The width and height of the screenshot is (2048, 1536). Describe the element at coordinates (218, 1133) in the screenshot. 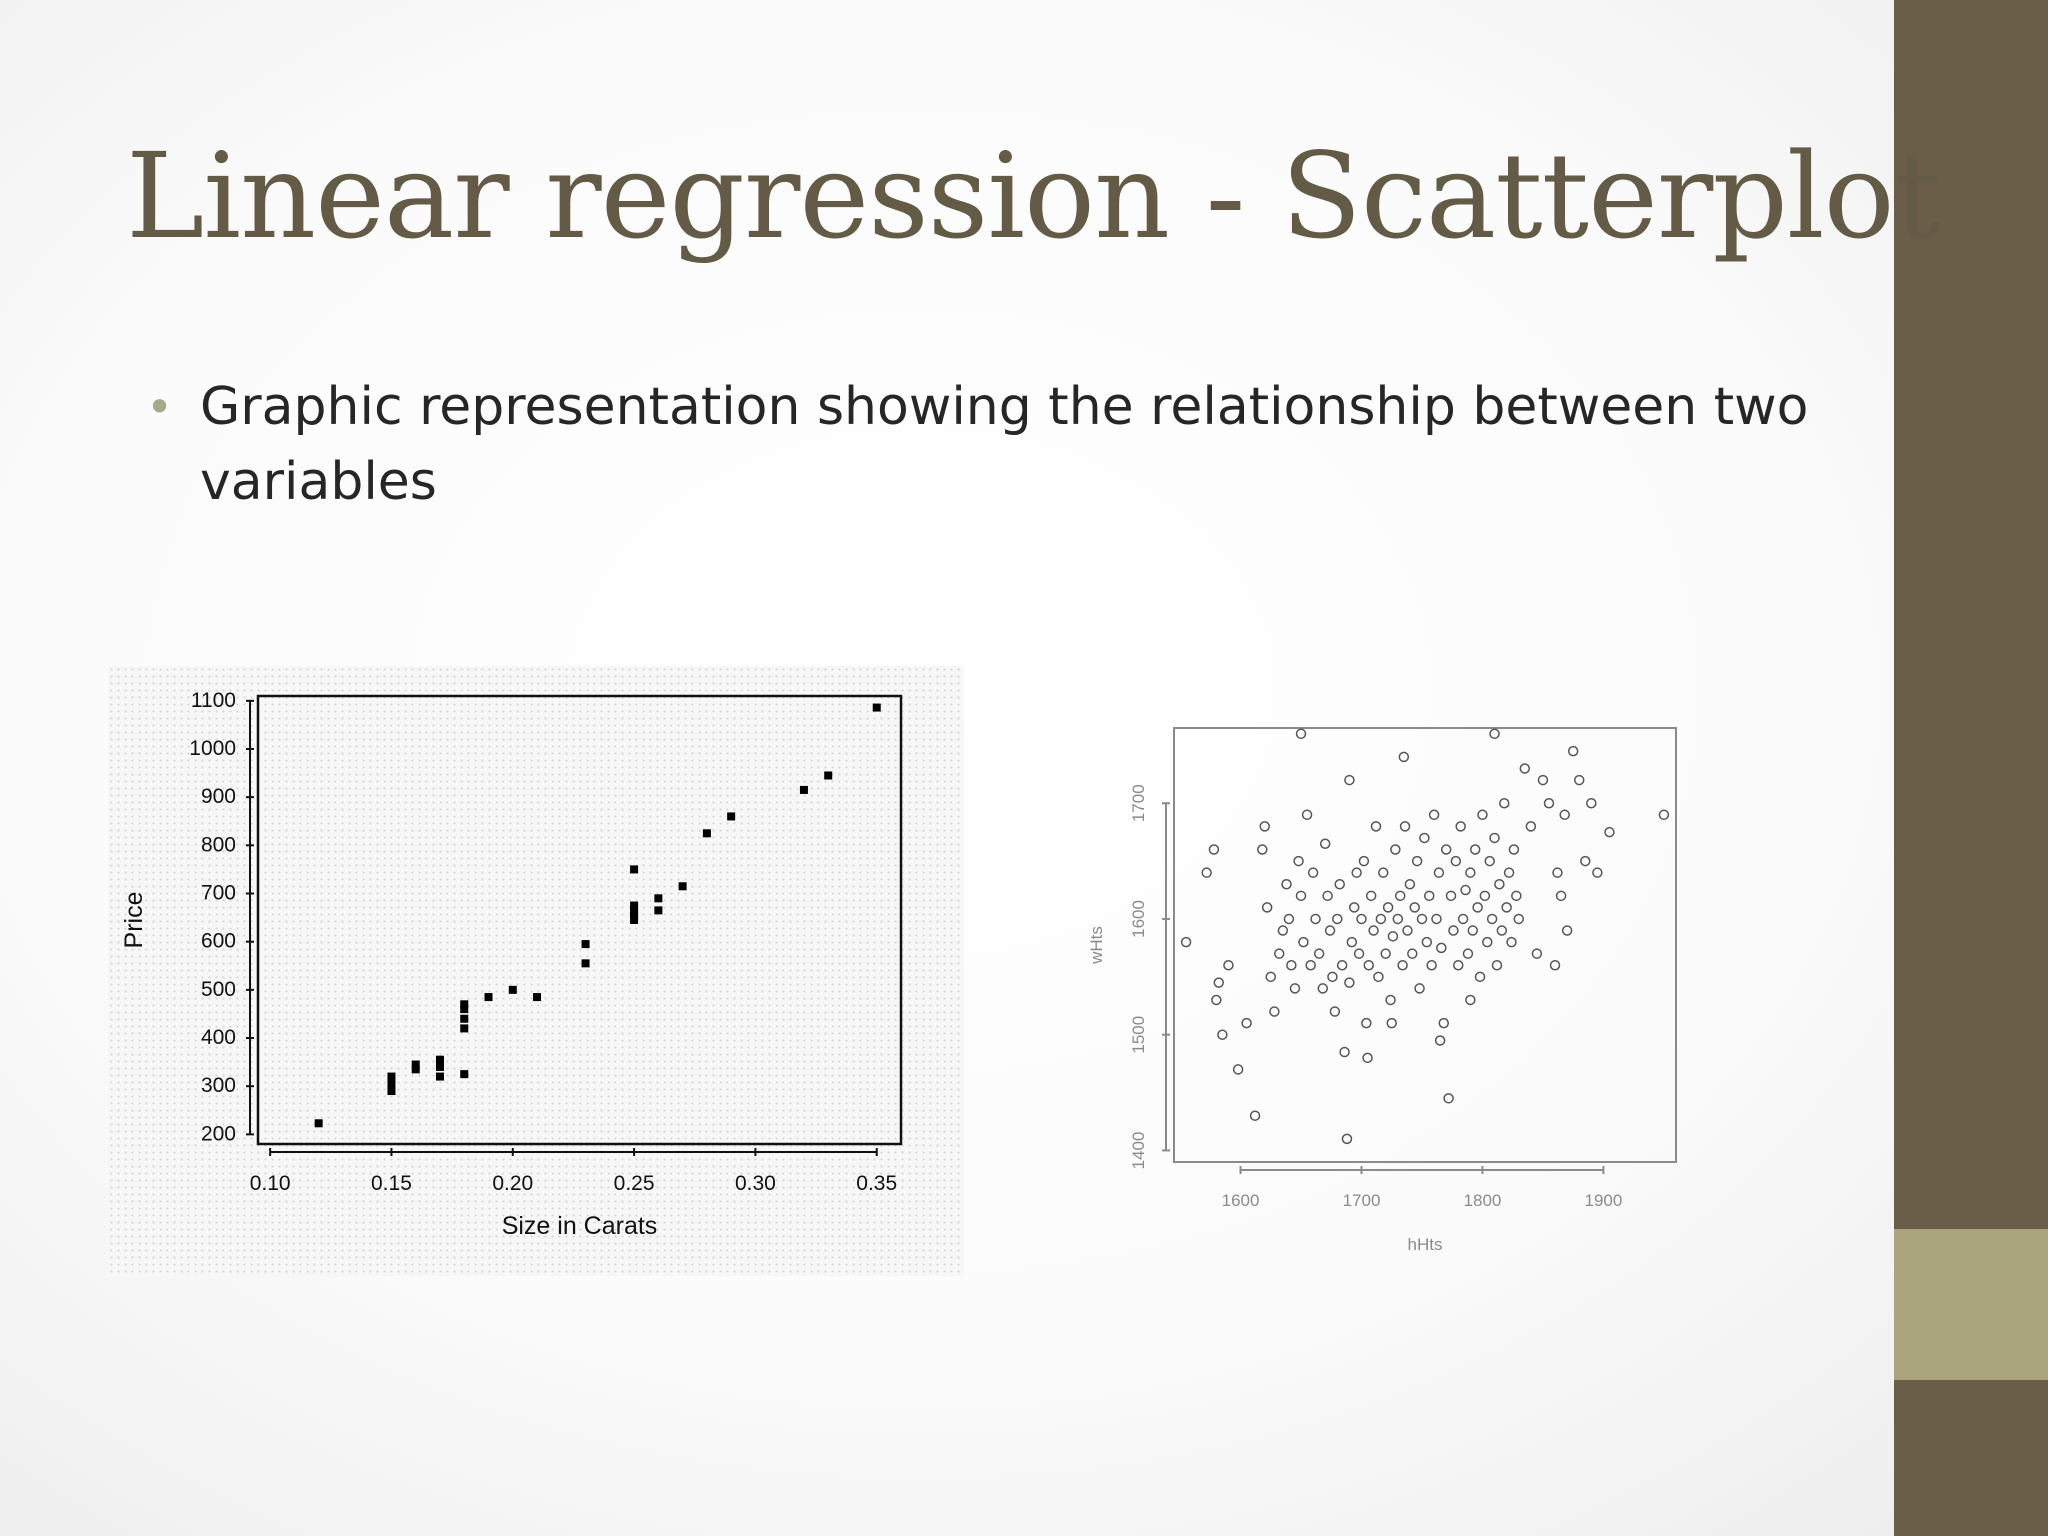

I see `y-tick-label: 200` at that location.